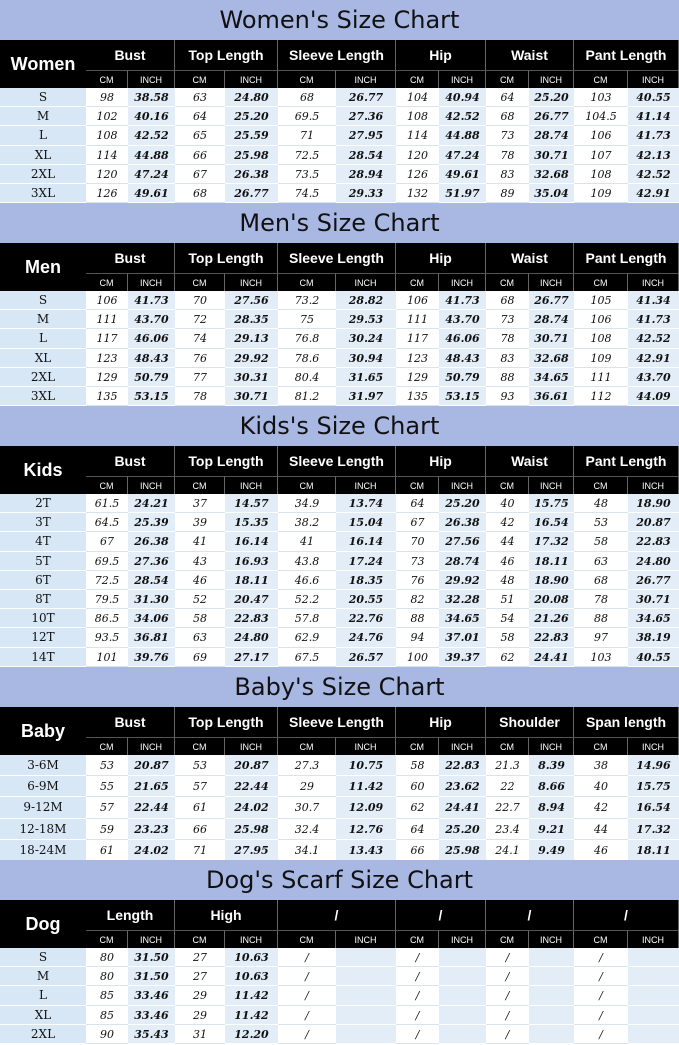 The height and width of the screenshot is (1045, 679). What do you see at coordinates (417, 638) in the screenshot?
I see `cm-value: 94` at bounding box center [417, 638].